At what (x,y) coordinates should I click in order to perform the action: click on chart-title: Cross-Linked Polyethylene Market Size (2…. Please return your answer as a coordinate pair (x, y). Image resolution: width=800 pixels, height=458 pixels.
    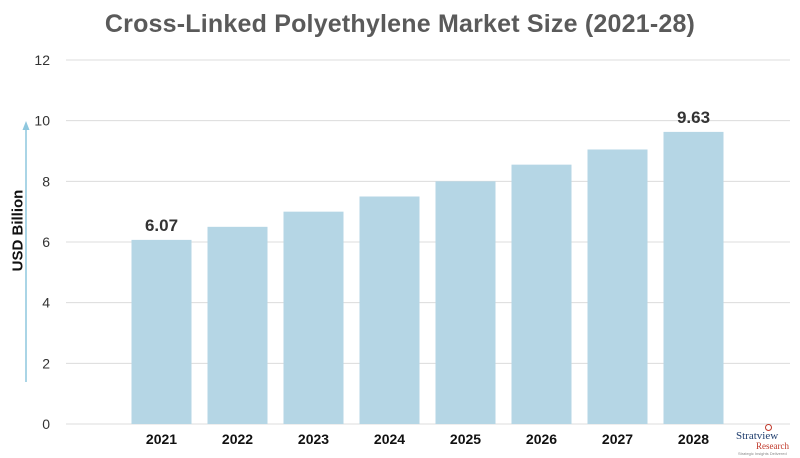
    Looking at the image, I should click on (400, 24).